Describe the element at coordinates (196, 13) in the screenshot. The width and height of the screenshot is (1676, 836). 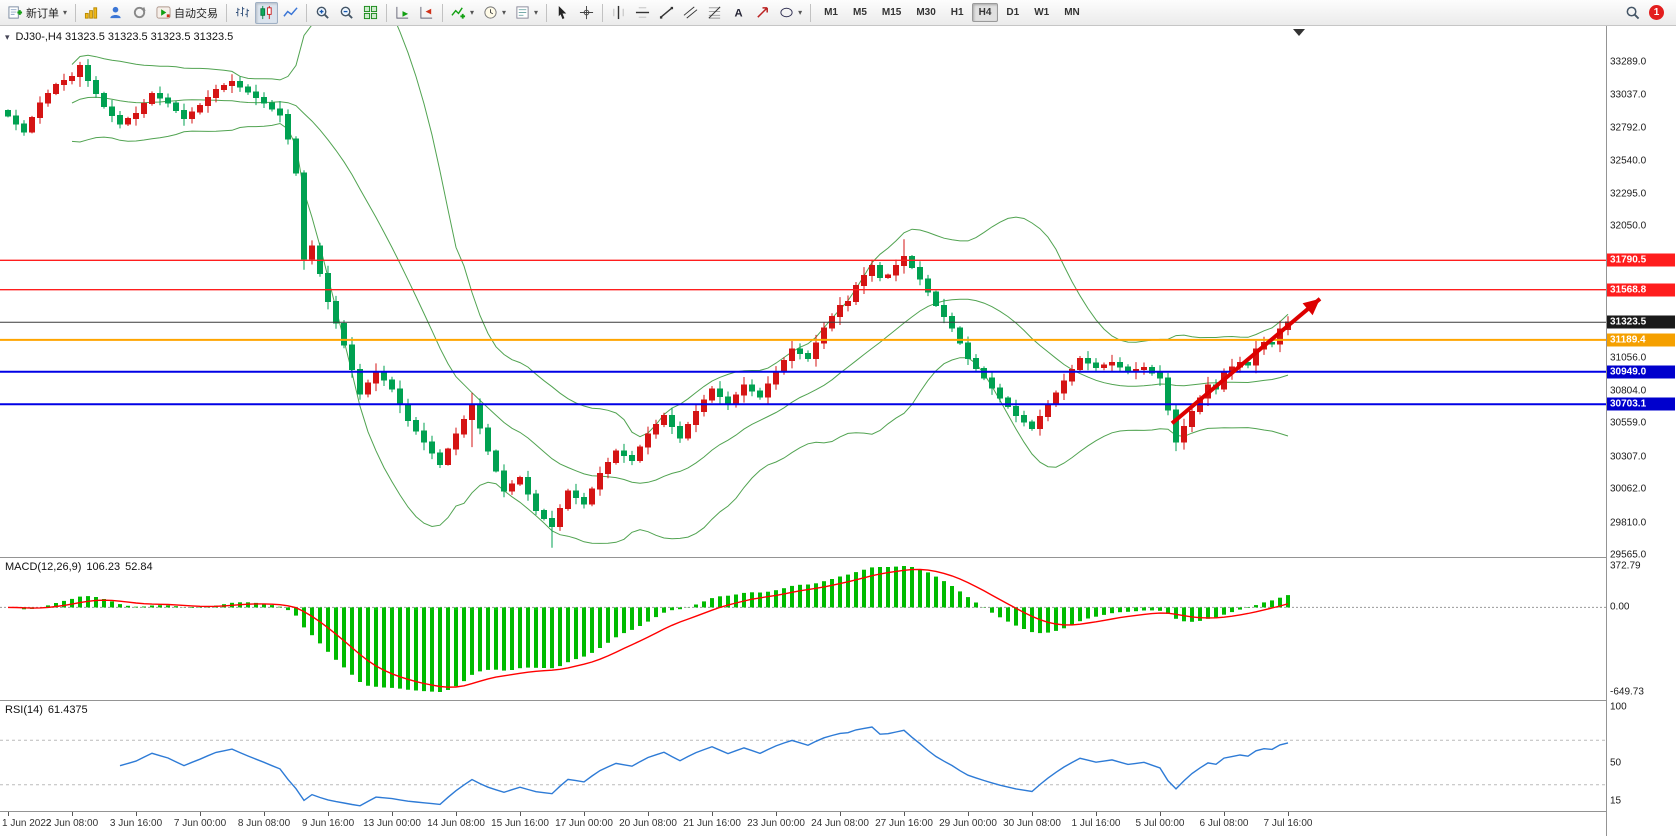
I see `autotrading-button-label: 自动交易` at that location.